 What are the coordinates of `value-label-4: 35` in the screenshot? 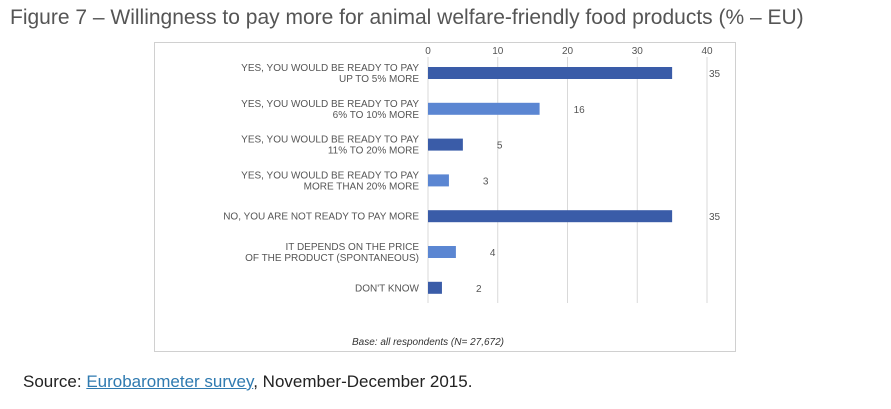 It's located at (715, 217).